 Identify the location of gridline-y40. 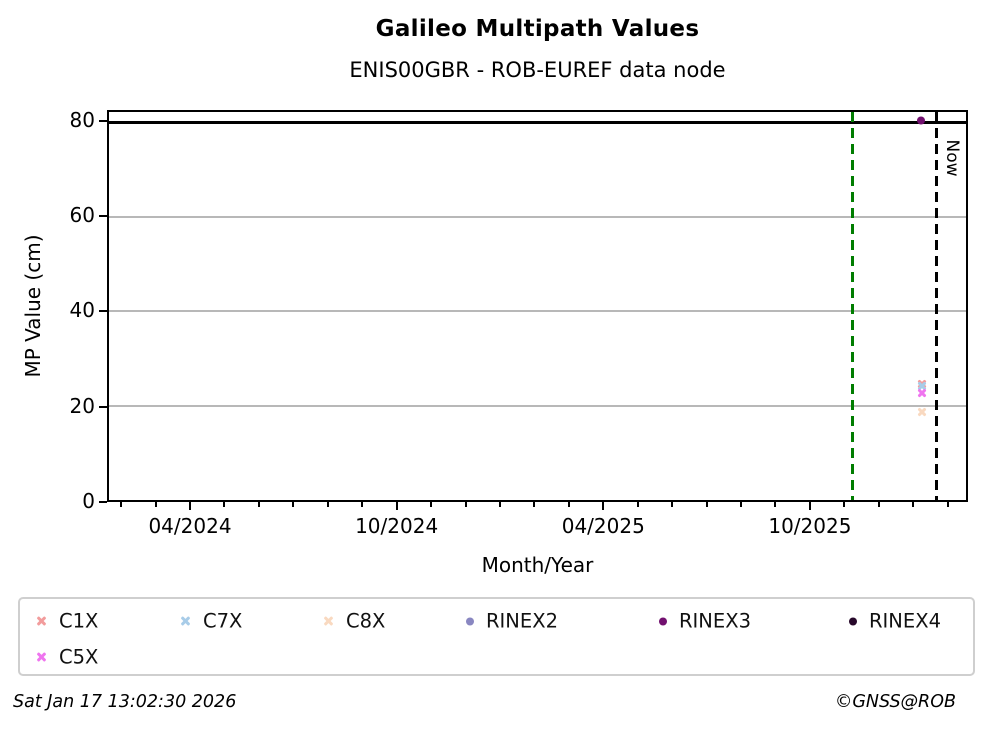
(537, 311).